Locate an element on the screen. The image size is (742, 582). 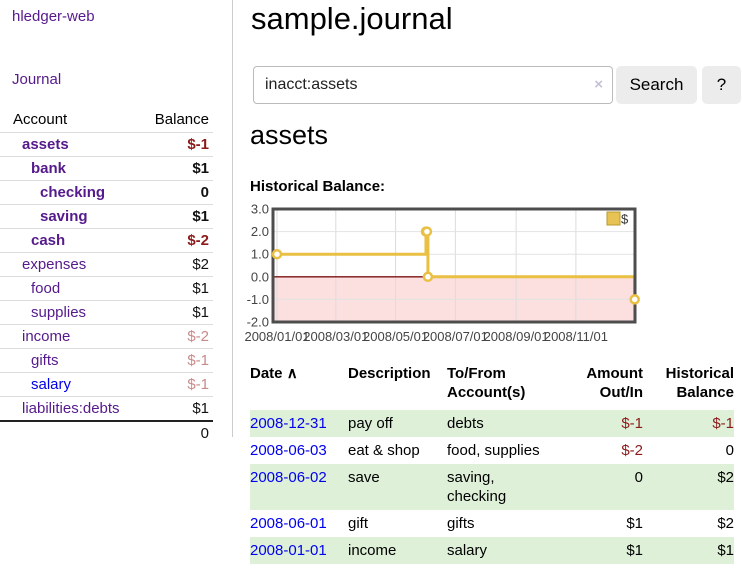
search-input-wrap: × is located at coordinates (433, 85).